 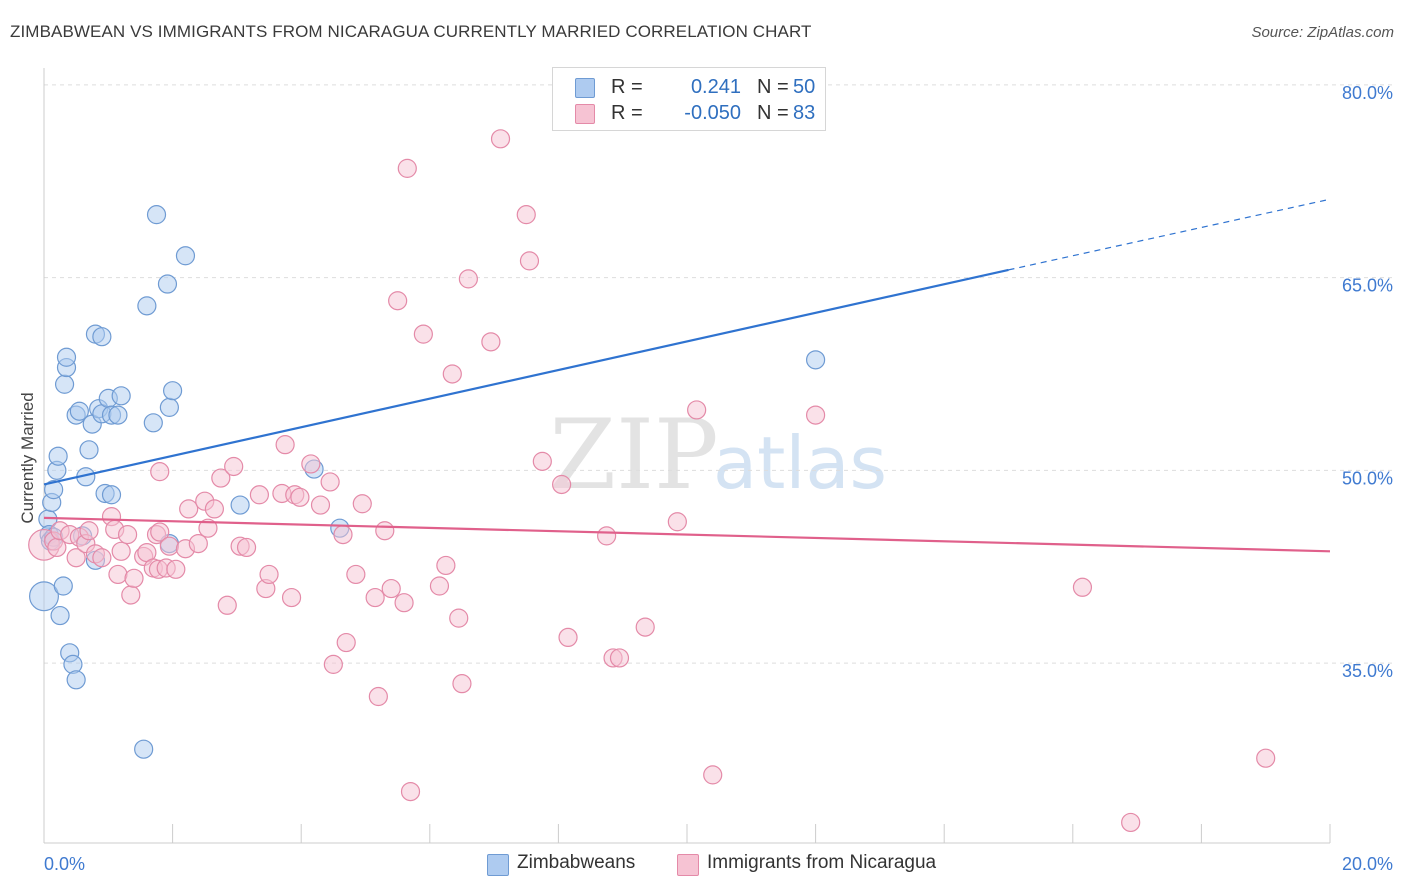 I want to click on x-tick-label: 20.0%, so click(x=1367, y=864).